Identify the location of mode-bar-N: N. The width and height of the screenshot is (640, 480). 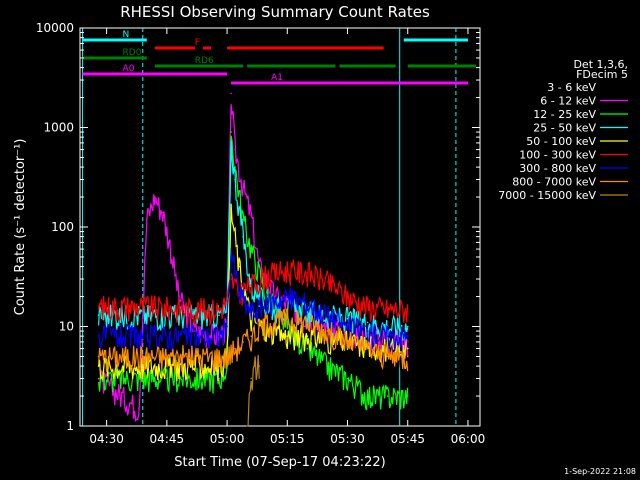
(275, 36).